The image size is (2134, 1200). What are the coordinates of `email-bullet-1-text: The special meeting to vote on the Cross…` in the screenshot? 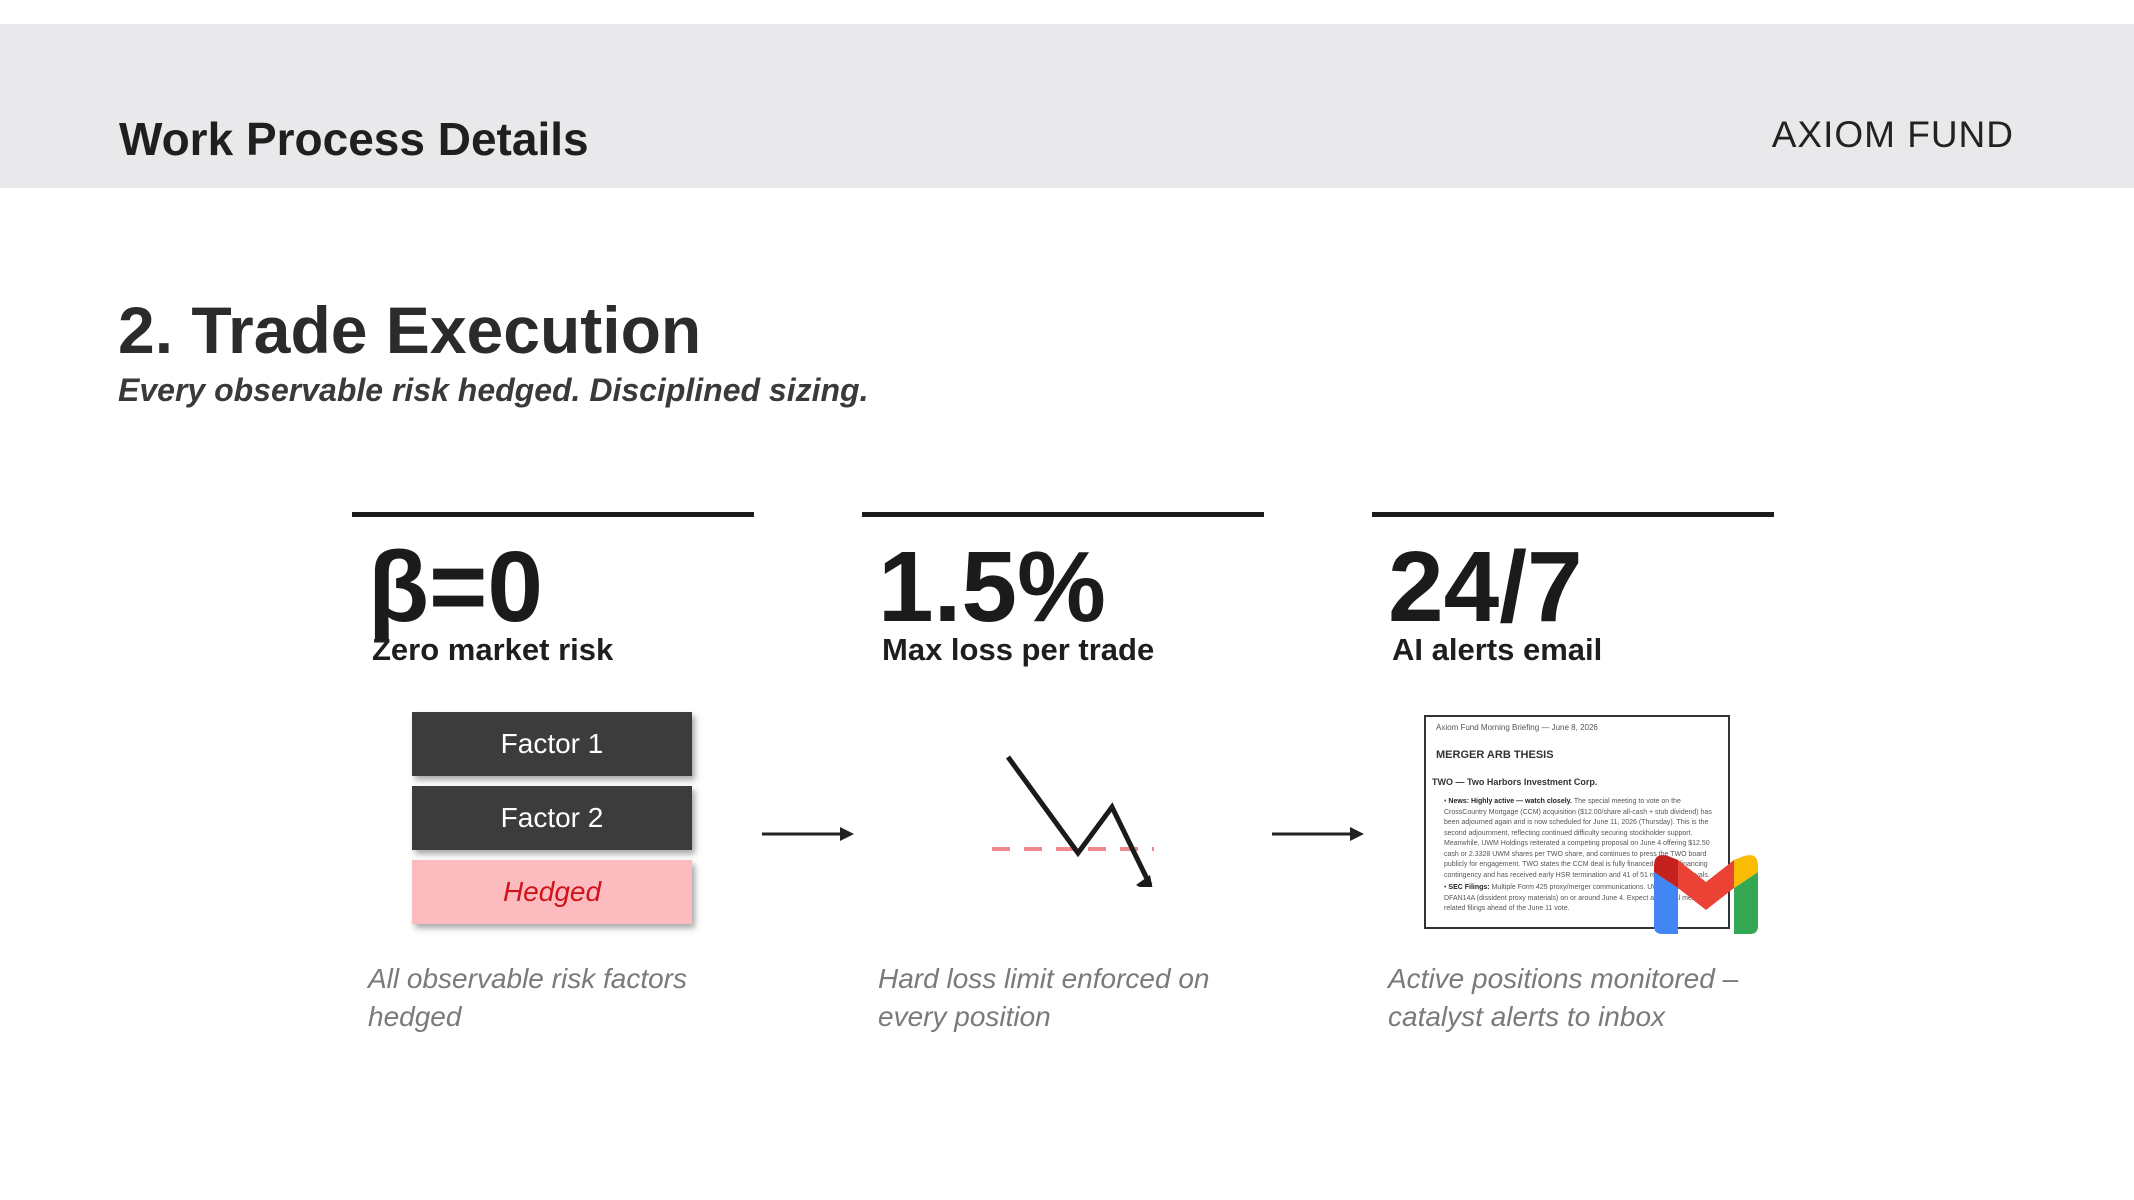 It's located at (1578, 838).